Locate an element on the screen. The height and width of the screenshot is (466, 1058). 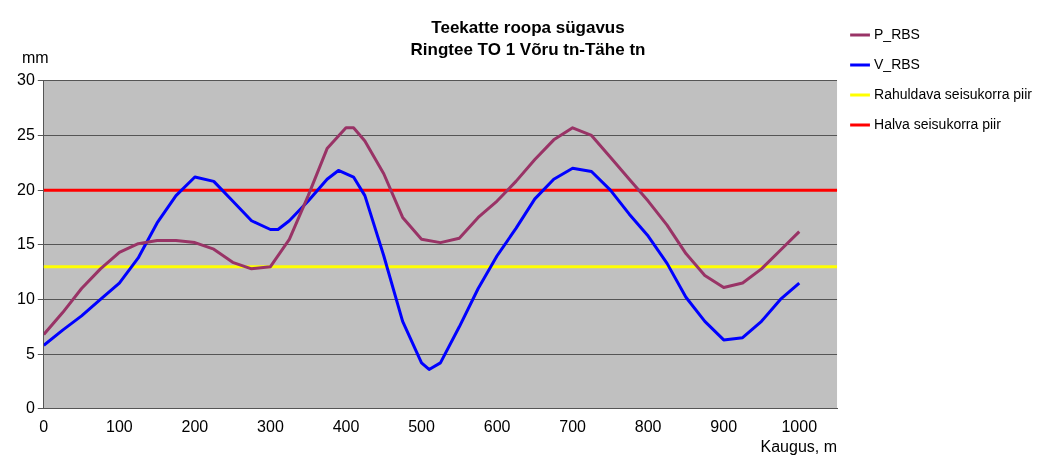
legend-label: V_RBS is located at coordinates (897, 63).